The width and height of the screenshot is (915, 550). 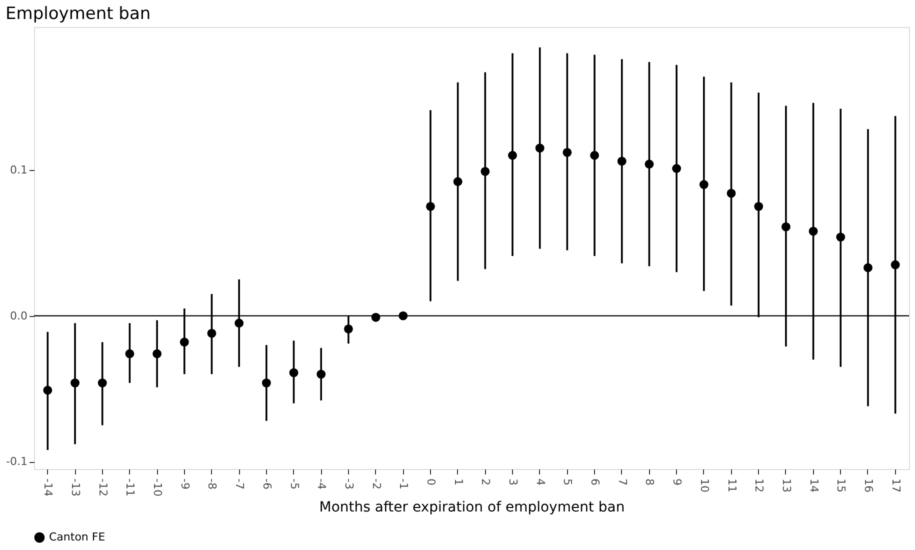 What do you see at coordinates (376, 484) in the screenshot?
I see `x-tick-label: -2` at bounding box center [376, 484].